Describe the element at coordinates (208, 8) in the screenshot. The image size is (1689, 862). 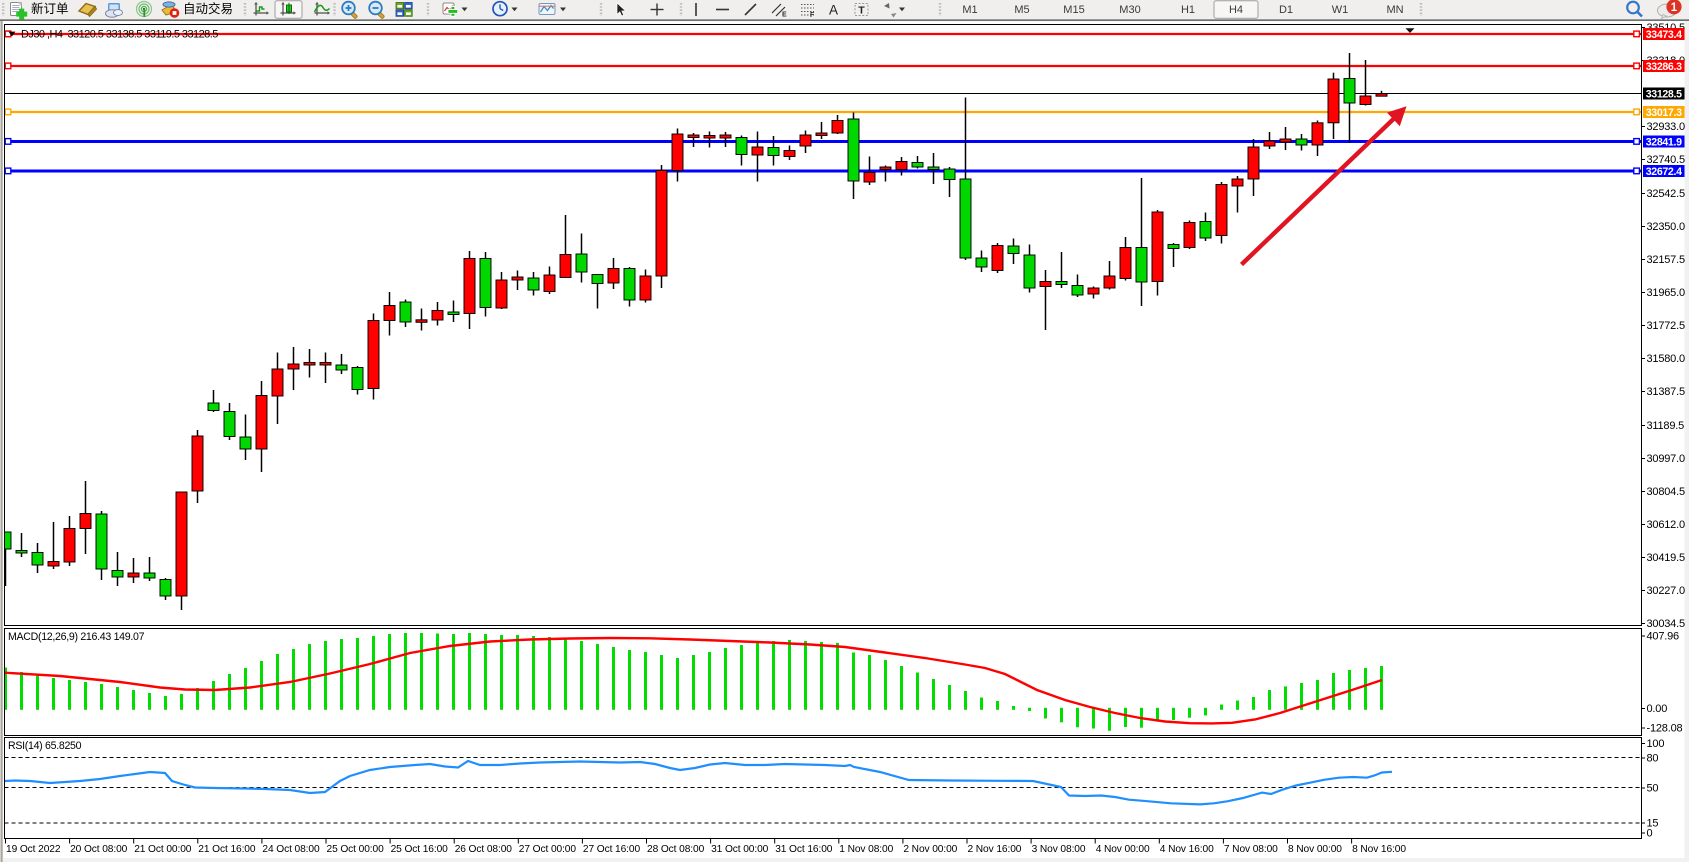
I see `svg-text: 自动交易` at that location.